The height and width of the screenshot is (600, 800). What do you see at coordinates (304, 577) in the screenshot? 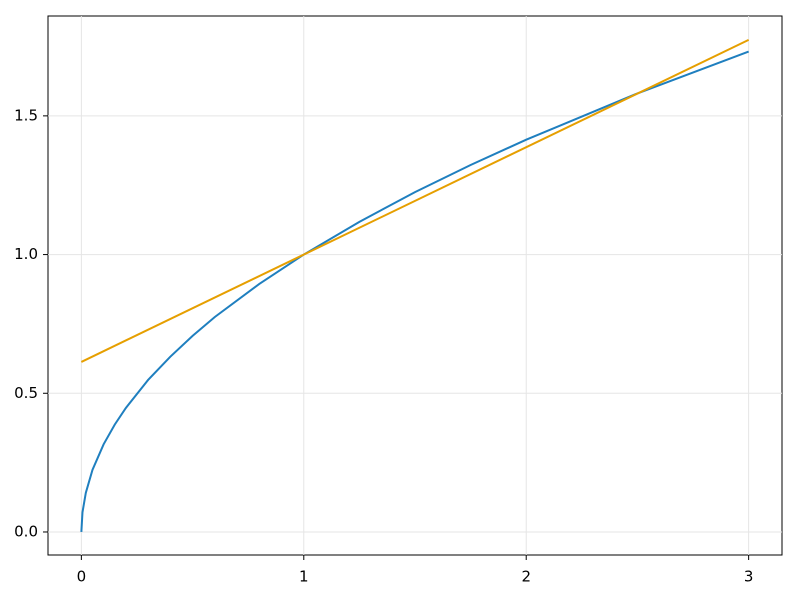
I see `x-tick-label: 1` at bounding box center [304, 577].